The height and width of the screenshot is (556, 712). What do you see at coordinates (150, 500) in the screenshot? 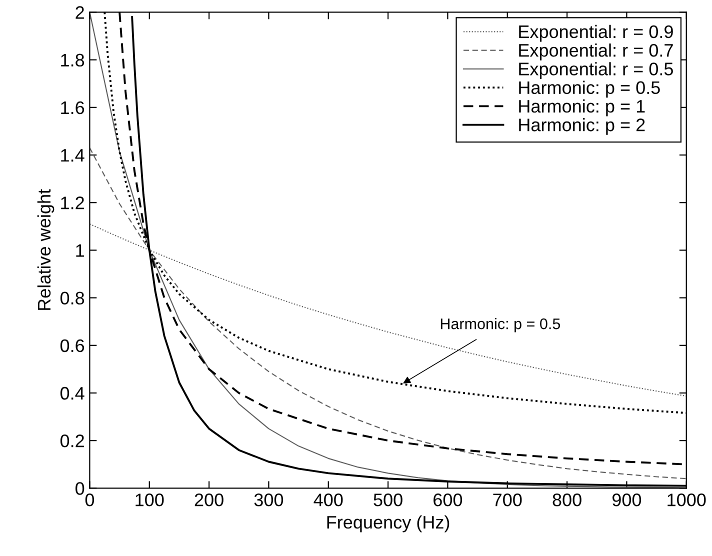
I see `x-tick-label: 100` at bounding box center [150, 500].